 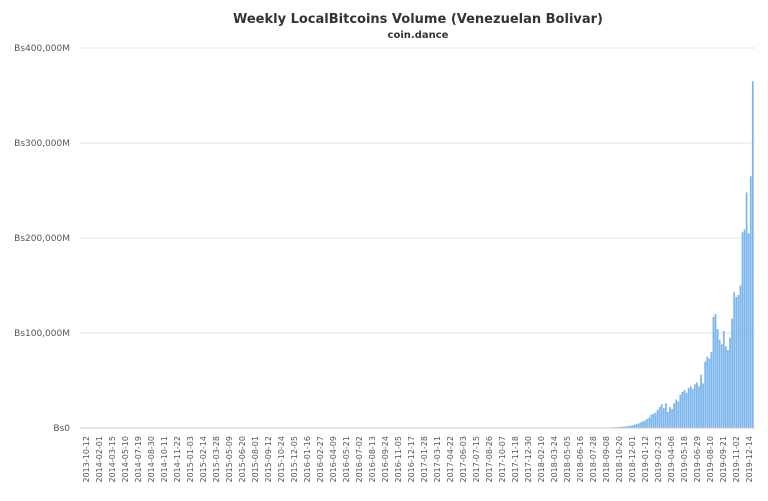 I want to click on x-tick-label: 2018-05-05, so click(x=567, y=459).